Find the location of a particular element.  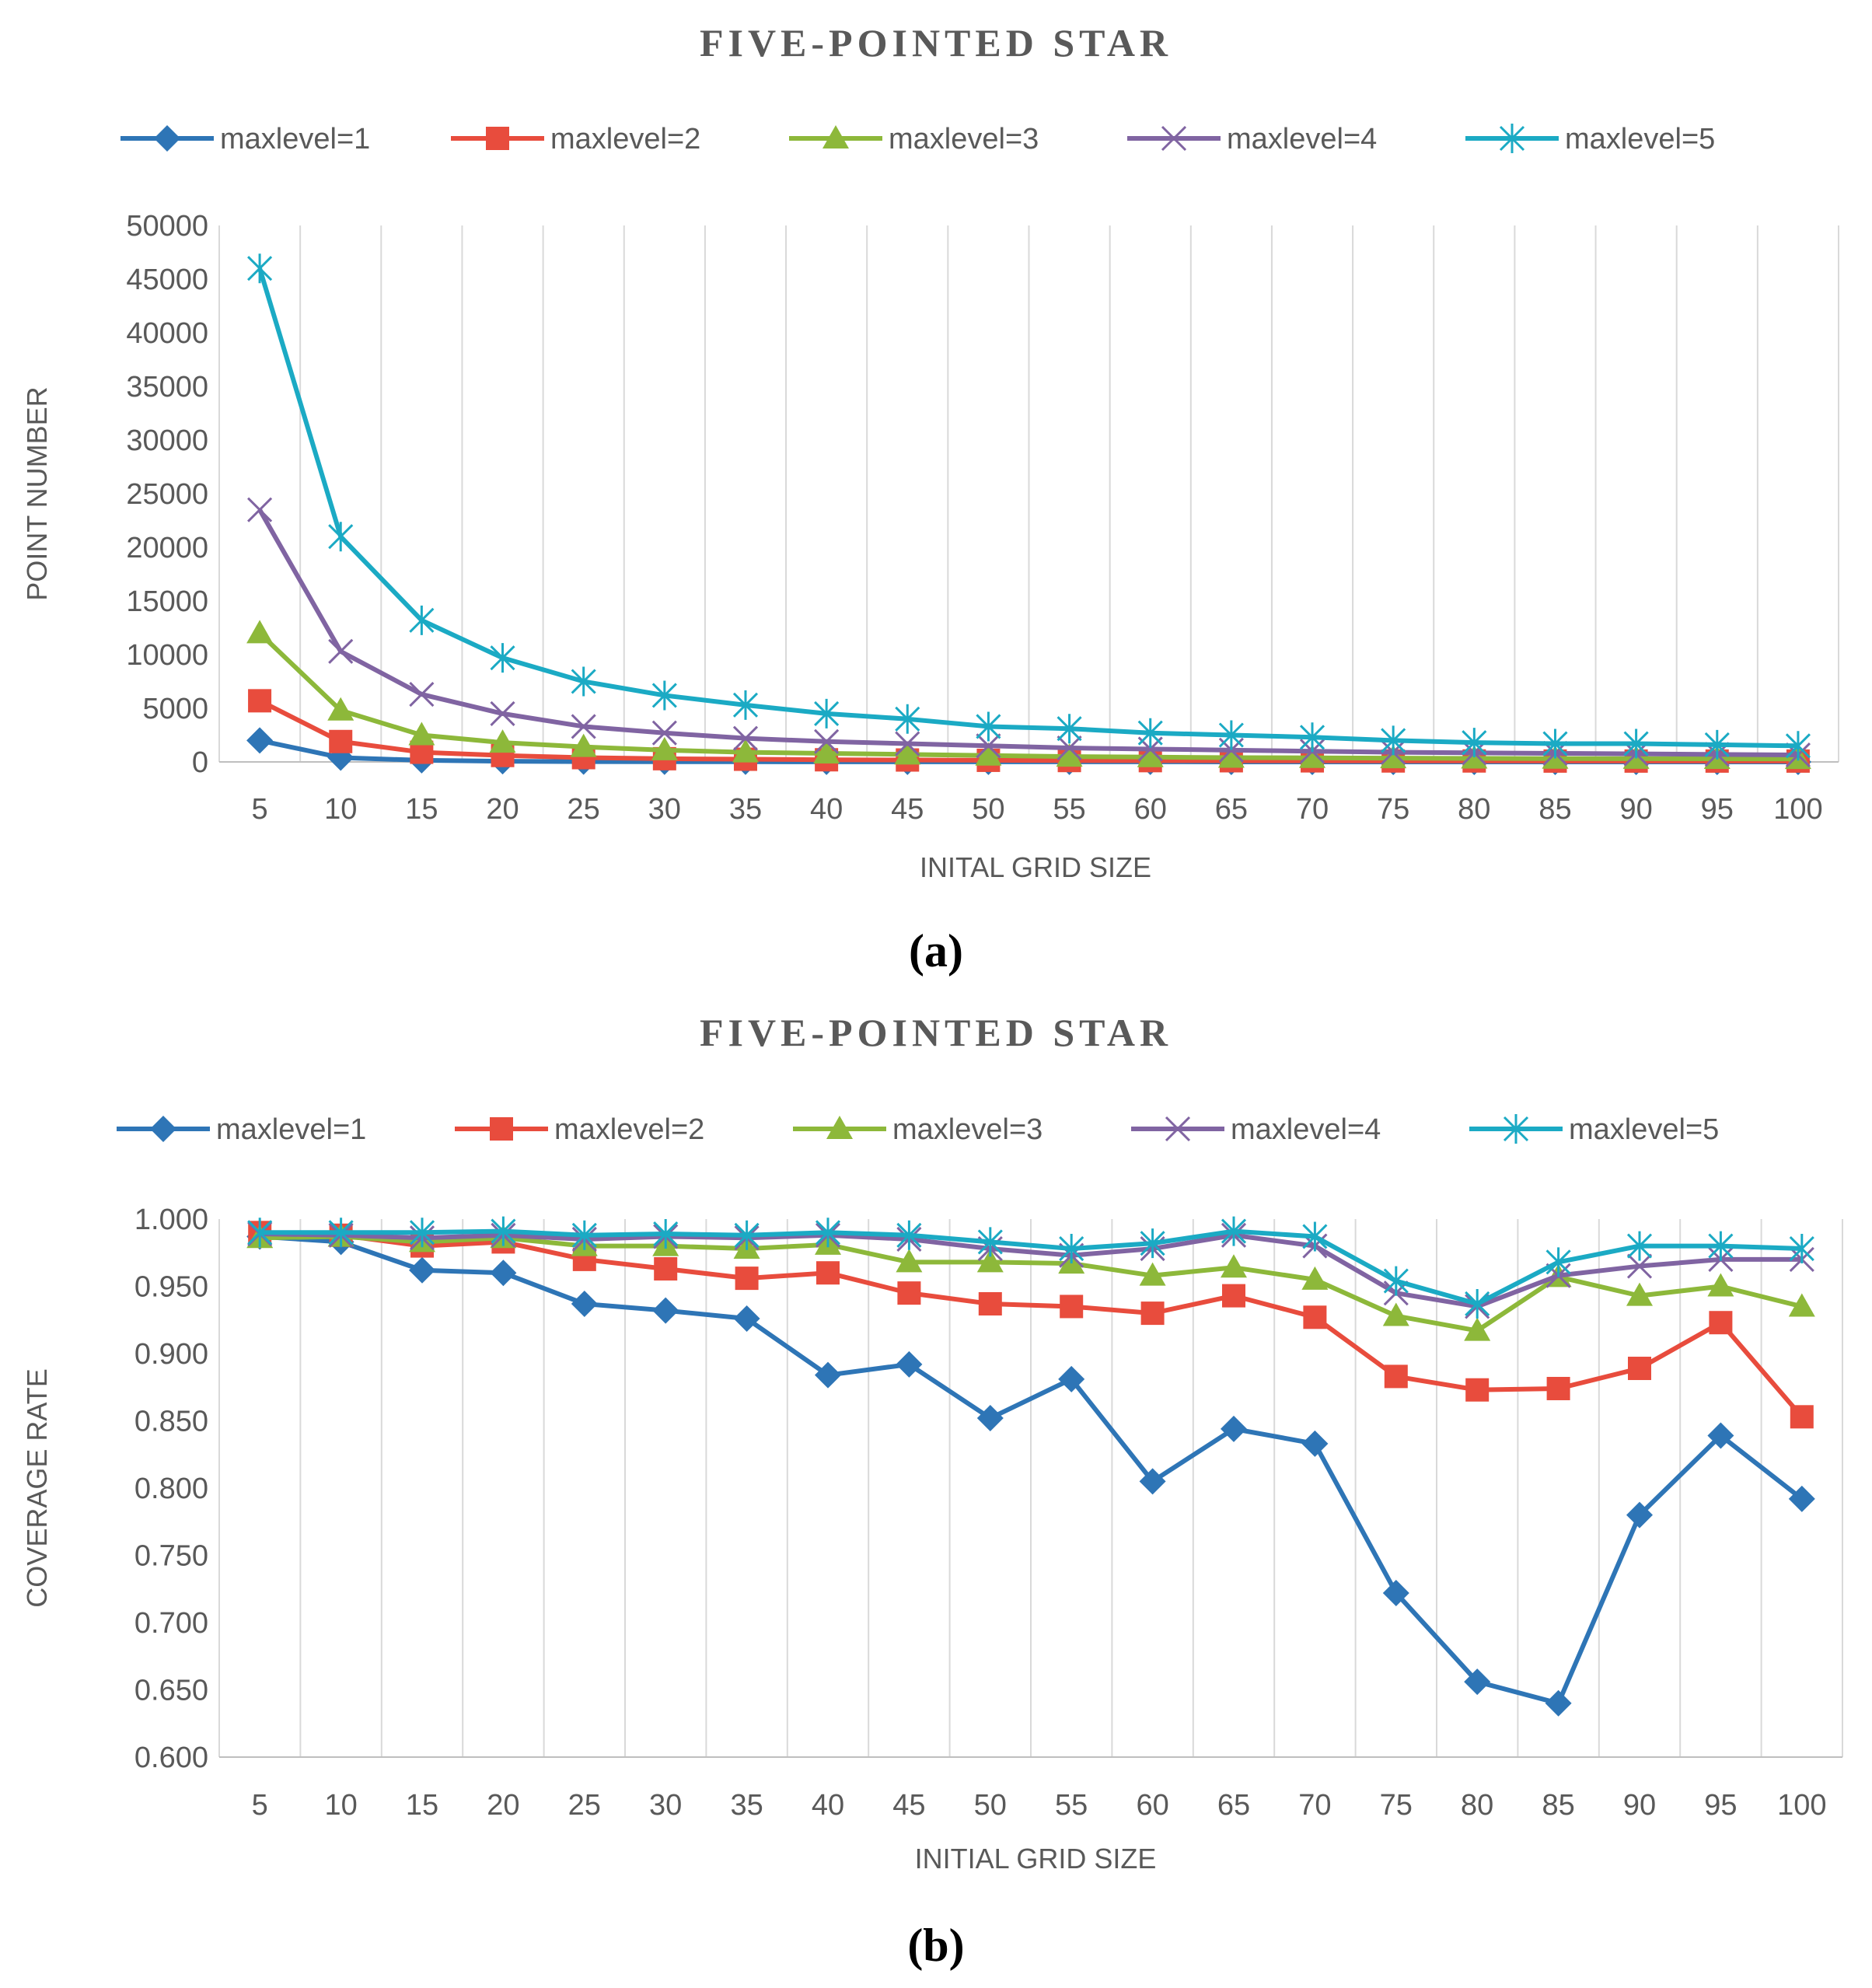

y-tick-label: 0.750 is located at coordinates (171, 1556).